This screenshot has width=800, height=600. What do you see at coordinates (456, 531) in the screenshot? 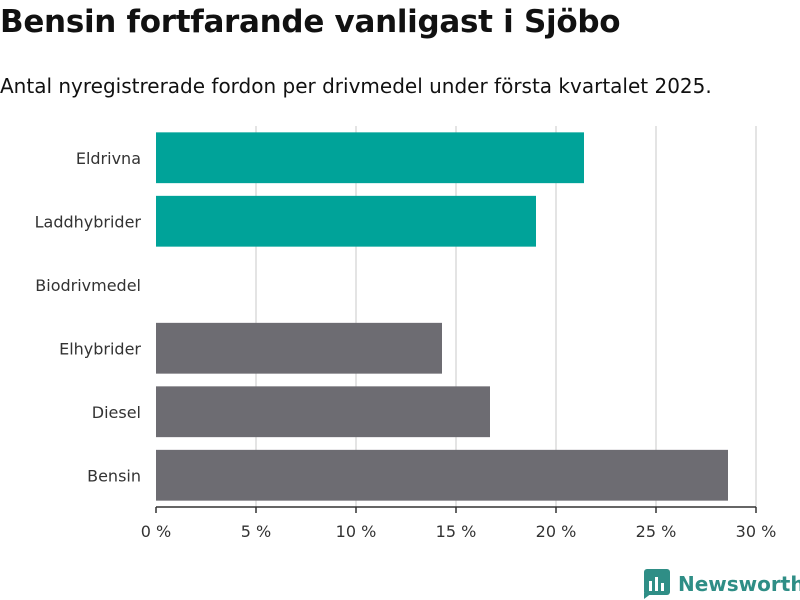
I see `x-tick-label: 15 %` at bounding box center [456, 531].